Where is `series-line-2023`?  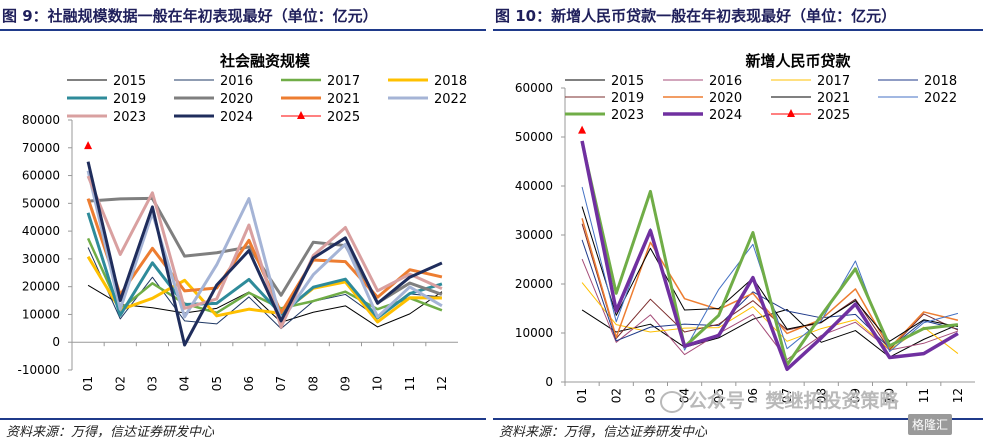
series-line-2023 is located at coordinates (264, 252).